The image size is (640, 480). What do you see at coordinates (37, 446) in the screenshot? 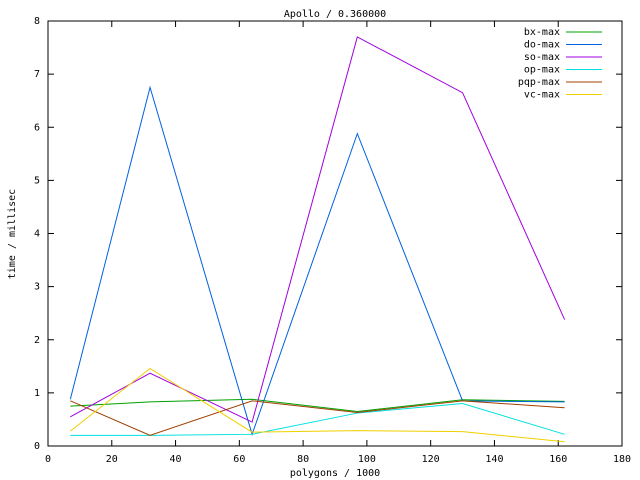
I see `y-tick-label: 0` at bounding box center [37, 446].